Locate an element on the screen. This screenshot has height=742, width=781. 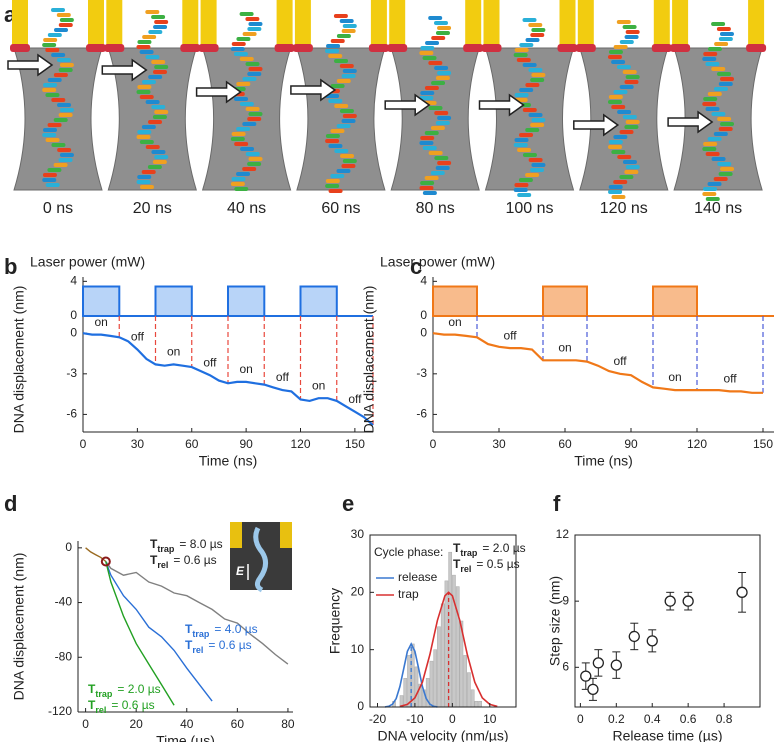
laser-power is located at coordinates (603, 301).